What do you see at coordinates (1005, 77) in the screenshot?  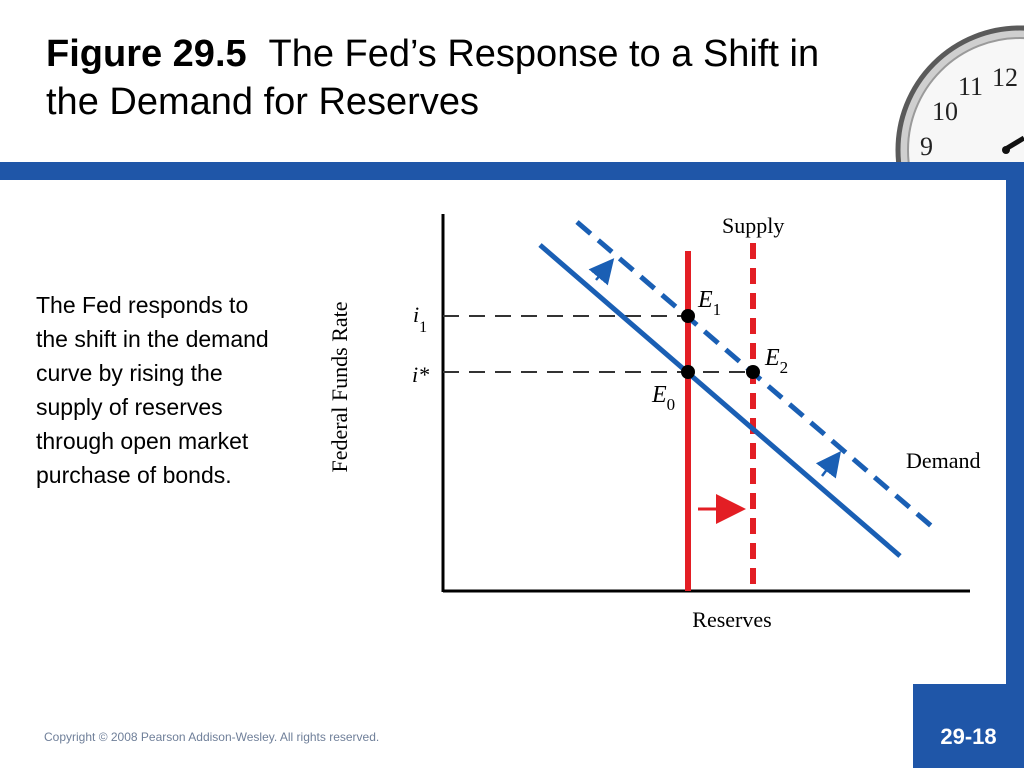 I see `clock-numeral-12: 12` at bounding box center [1005, 77].